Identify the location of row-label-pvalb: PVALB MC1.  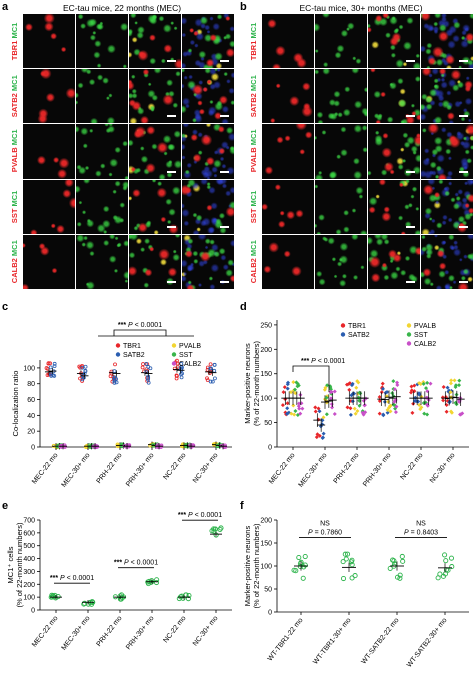
(14, 151).